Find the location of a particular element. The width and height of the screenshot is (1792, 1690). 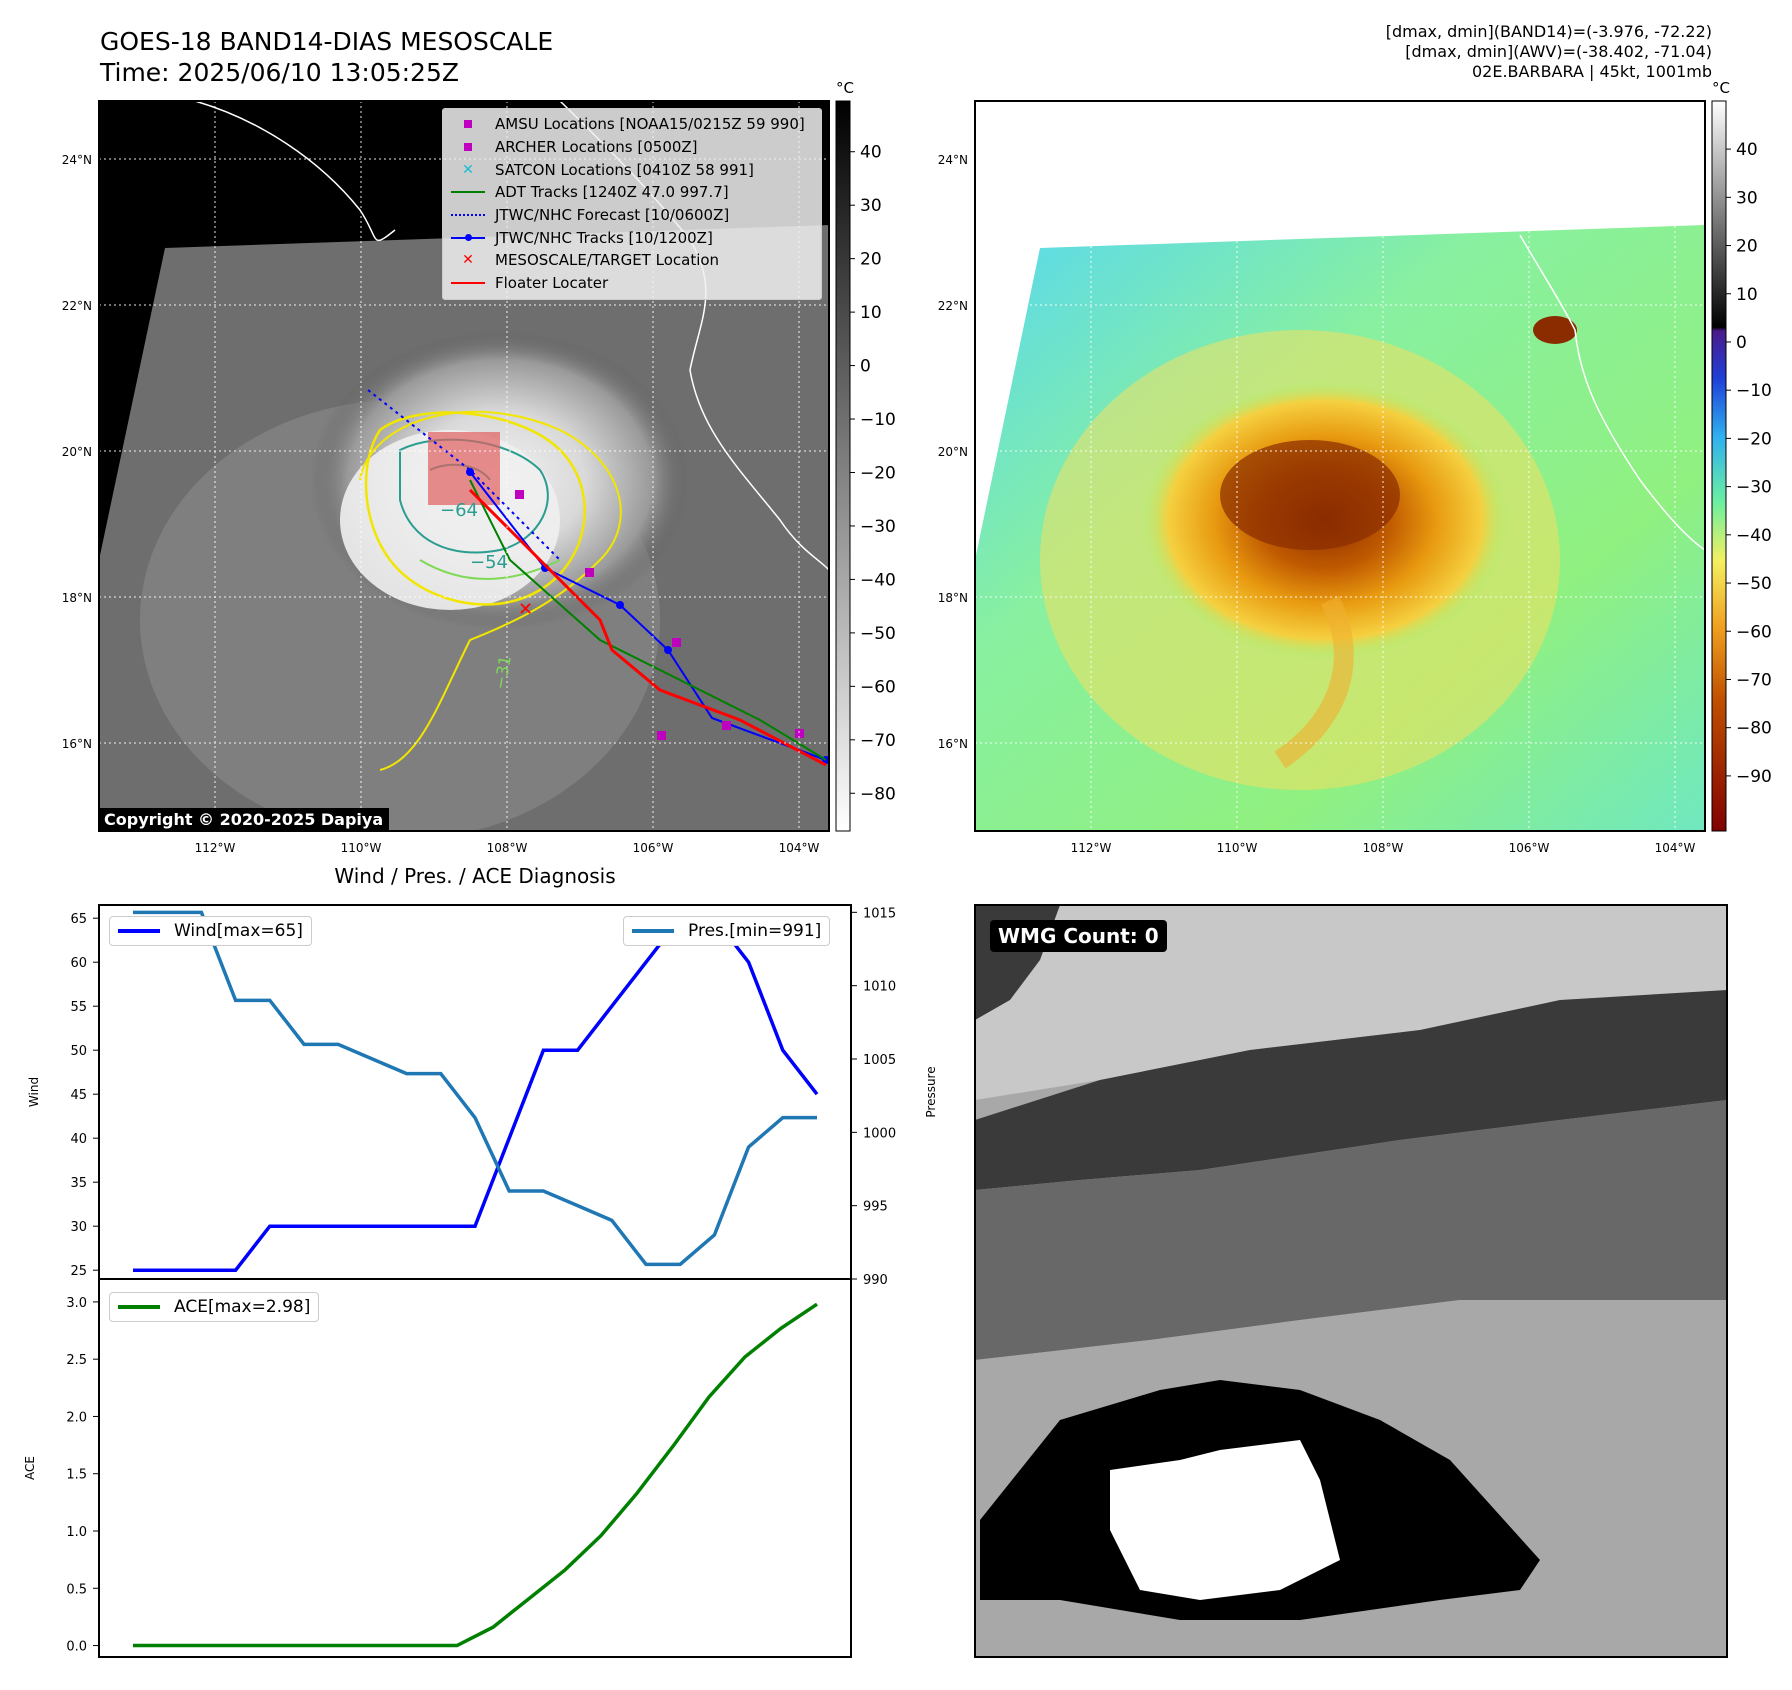

lon-label: 108°W is located at coordinates (507, 848).